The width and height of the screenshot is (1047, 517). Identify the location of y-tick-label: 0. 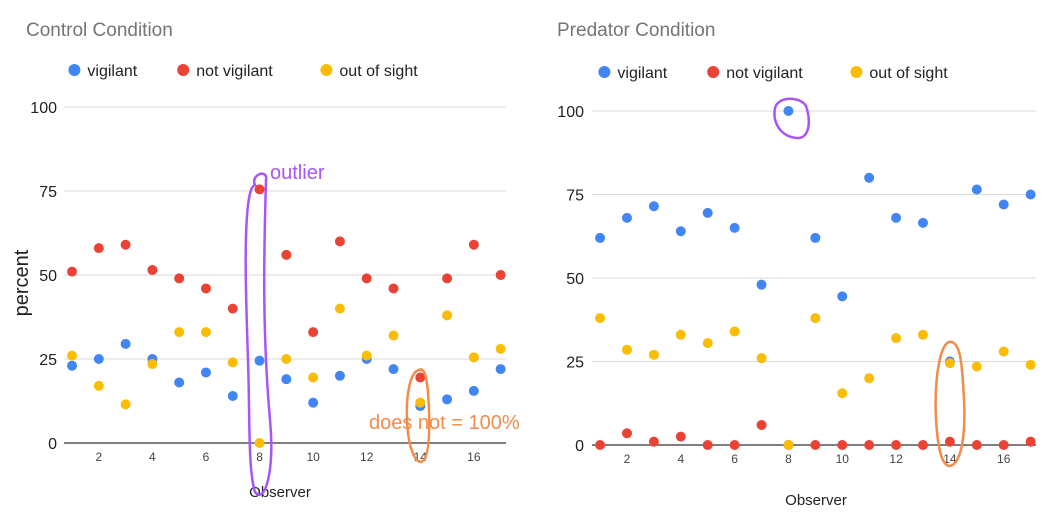
(52, 444).